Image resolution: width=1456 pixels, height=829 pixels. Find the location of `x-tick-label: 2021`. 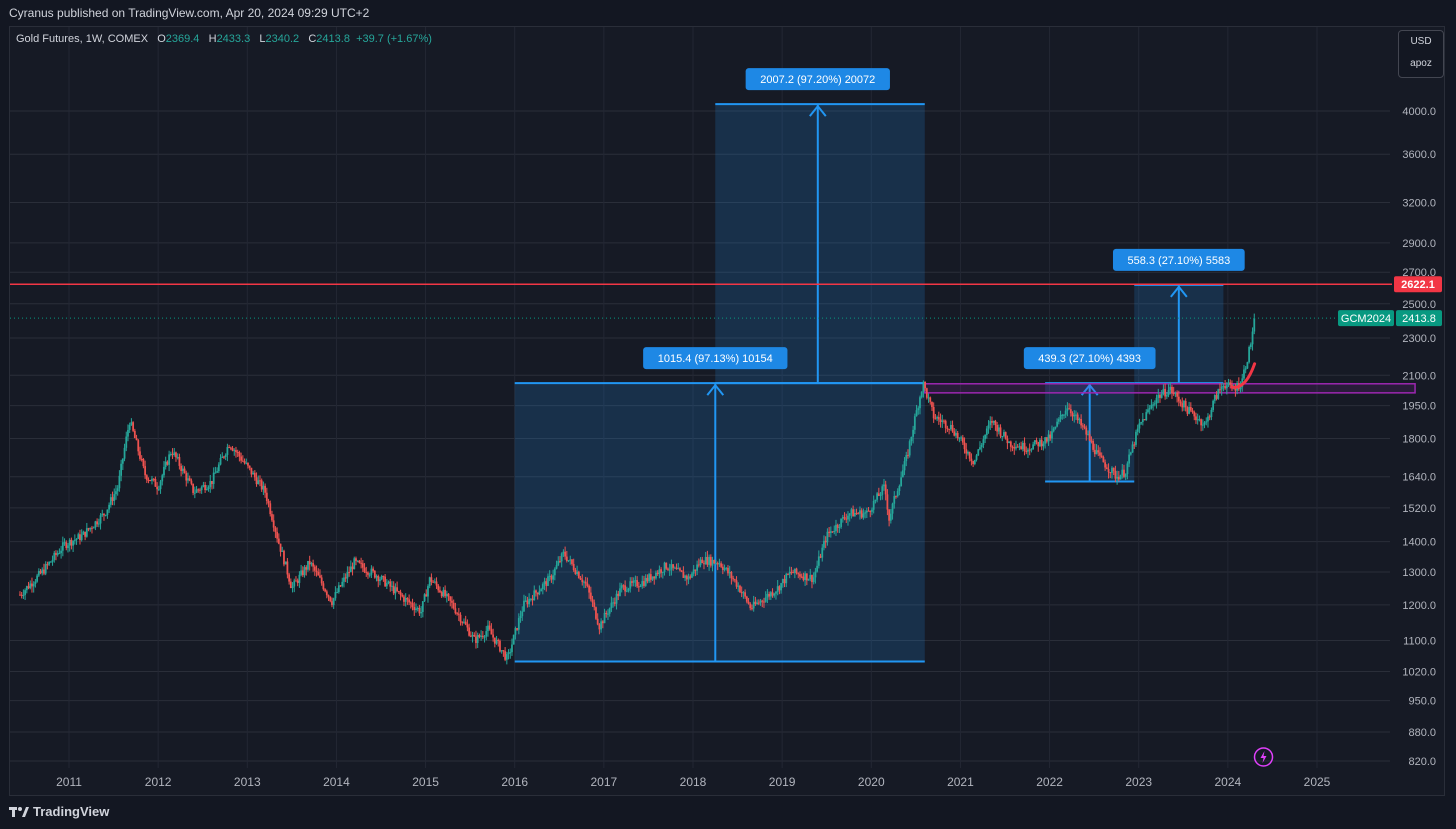

x-tick-label: 2021 is located at coordinates (960, 782).